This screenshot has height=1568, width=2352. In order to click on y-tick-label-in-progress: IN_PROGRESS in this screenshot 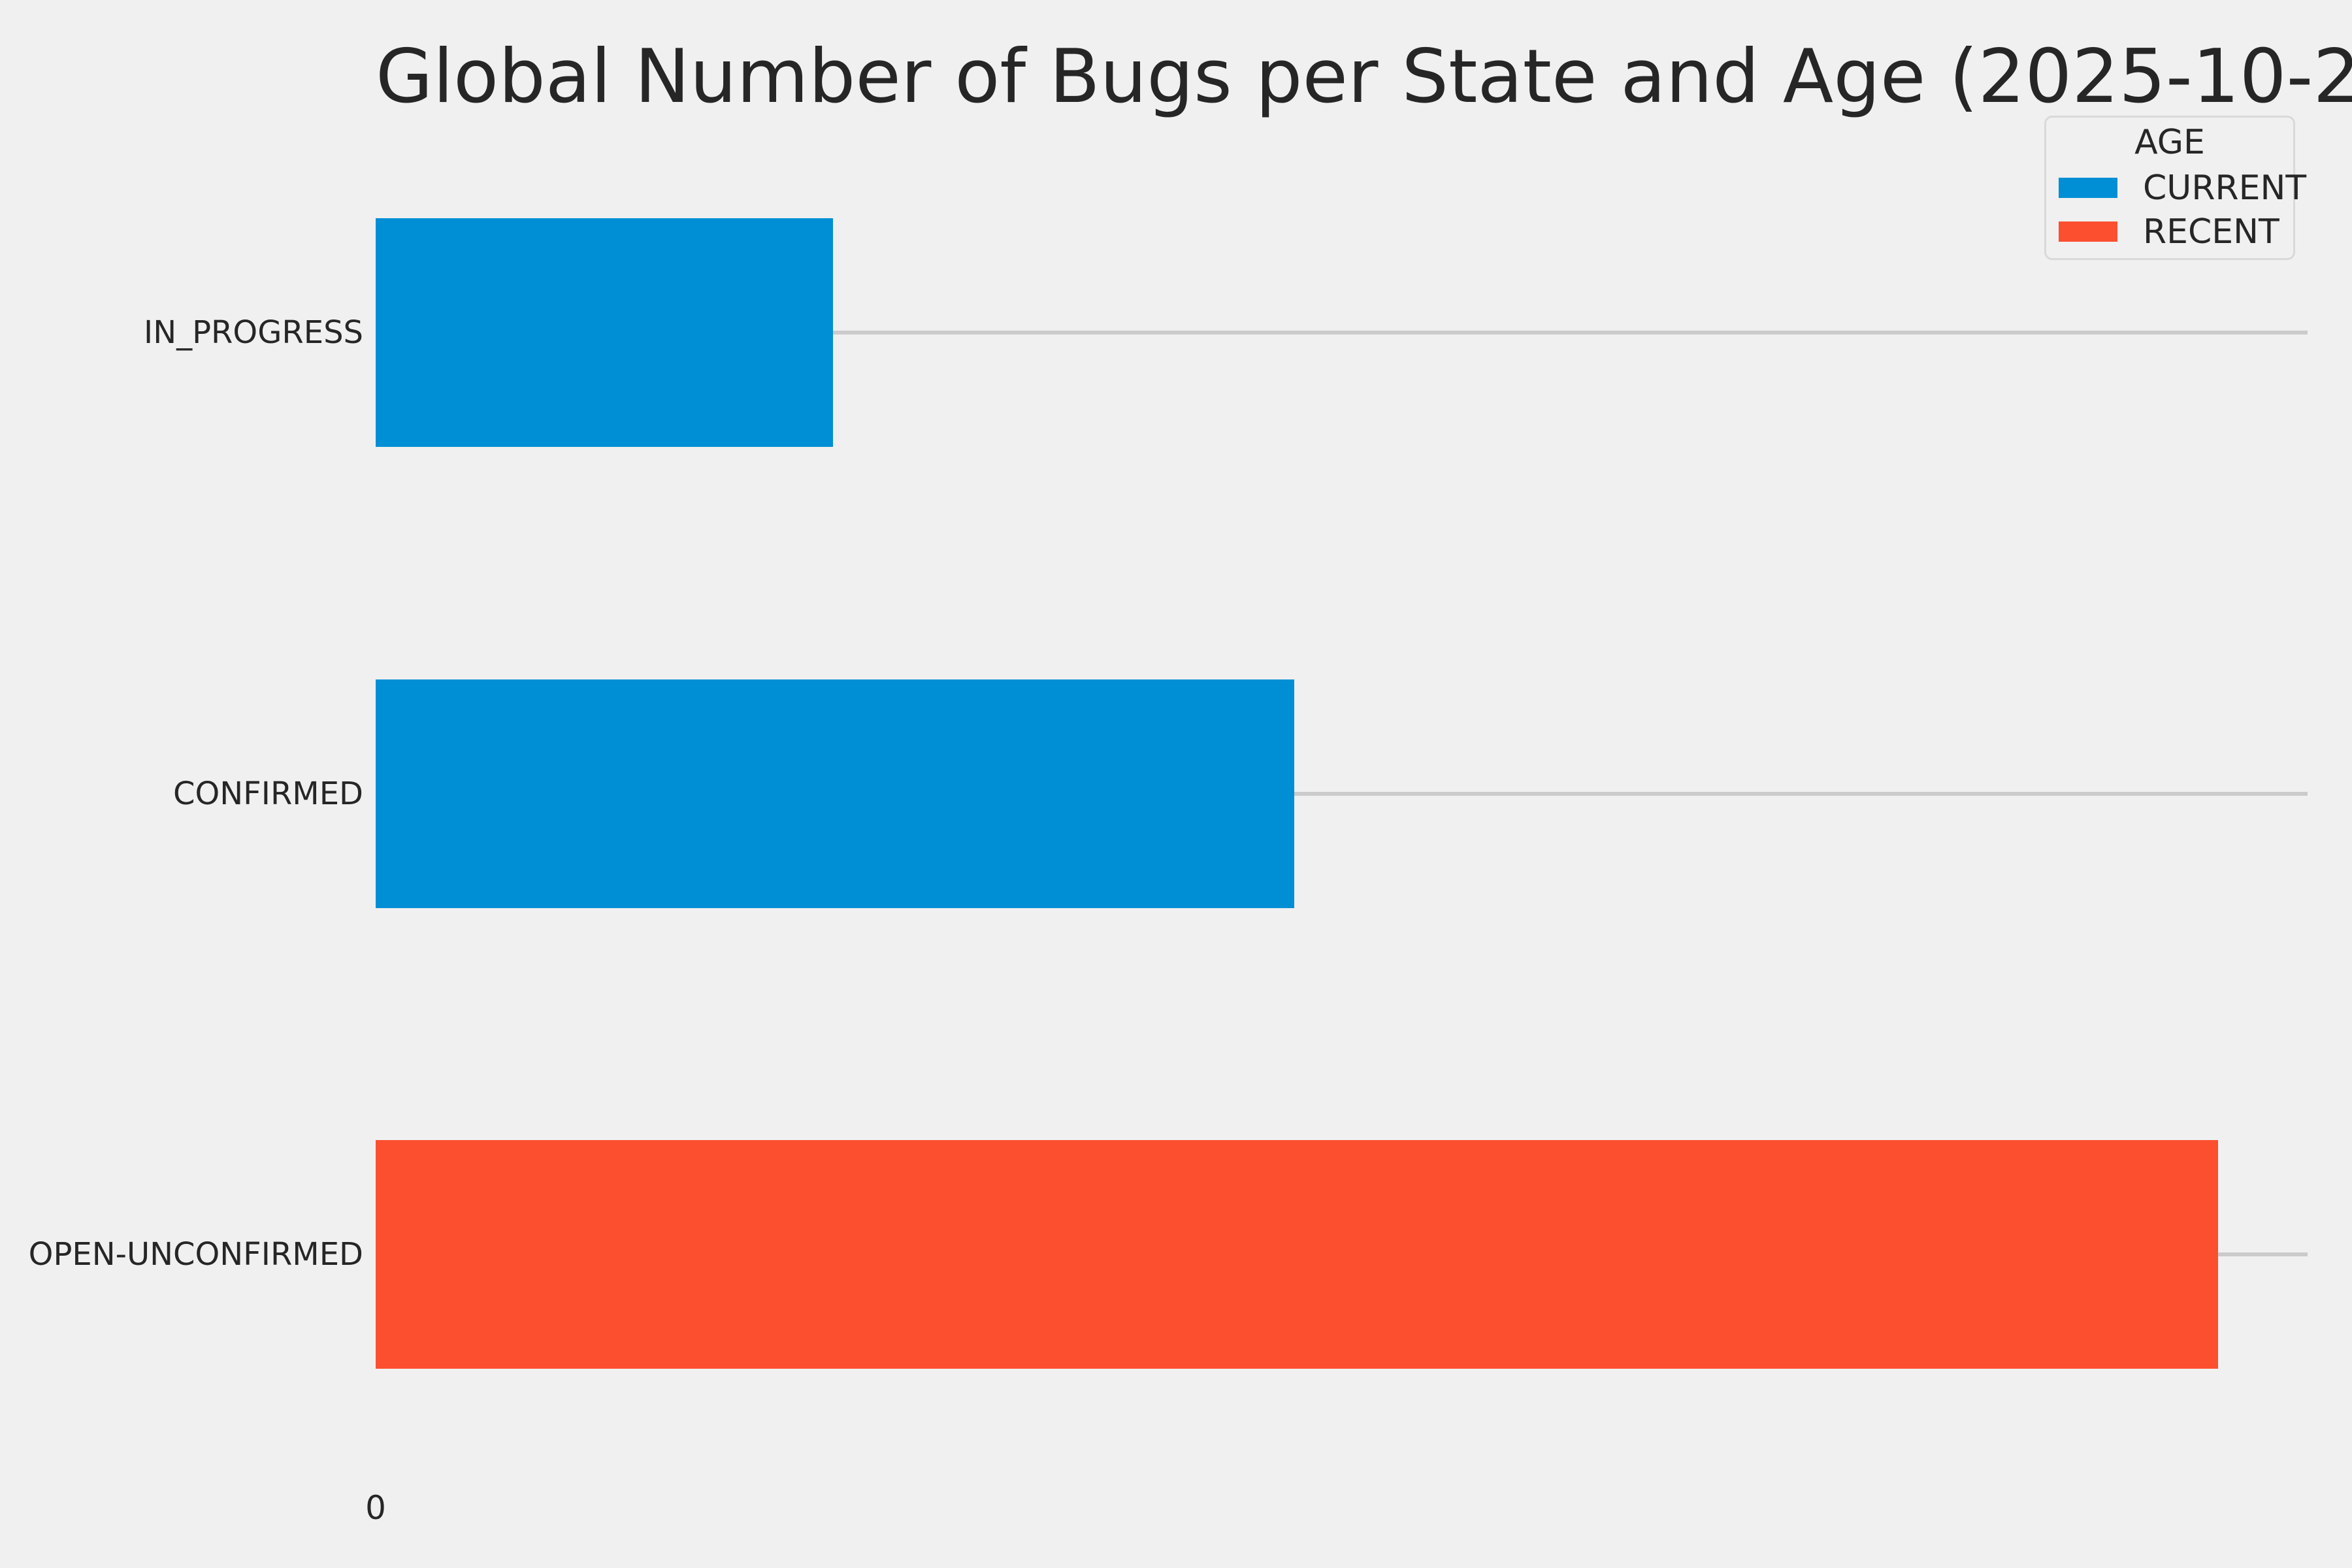, I will do `click(253, 332)`.